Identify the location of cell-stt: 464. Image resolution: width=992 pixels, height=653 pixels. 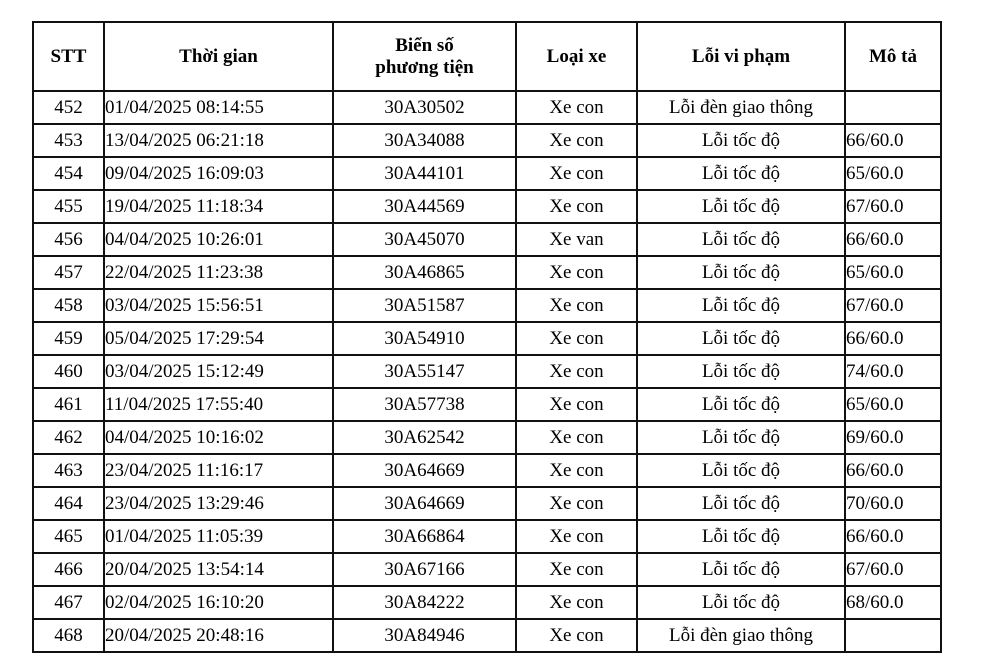
(68, 503).